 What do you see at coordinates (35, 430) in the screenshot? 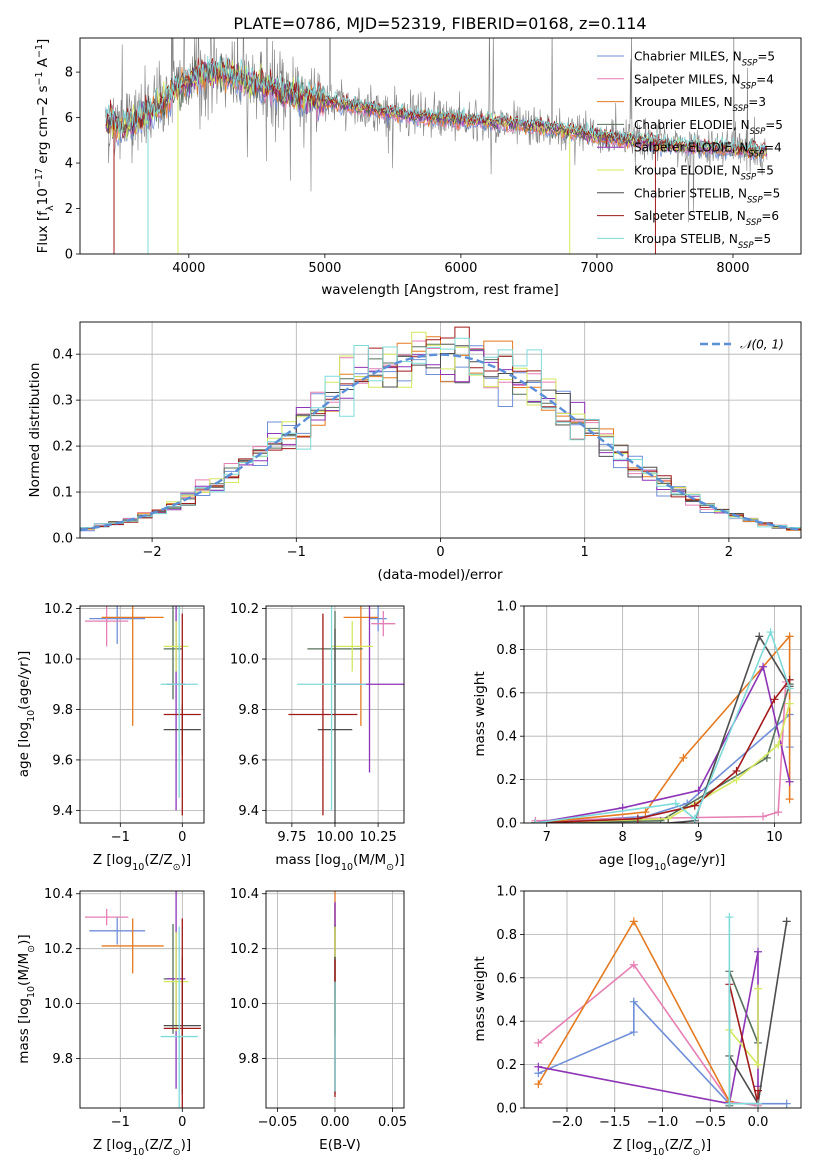
I see `histogram-ylabel: Normed distribution` at bounding box center [35, 430].